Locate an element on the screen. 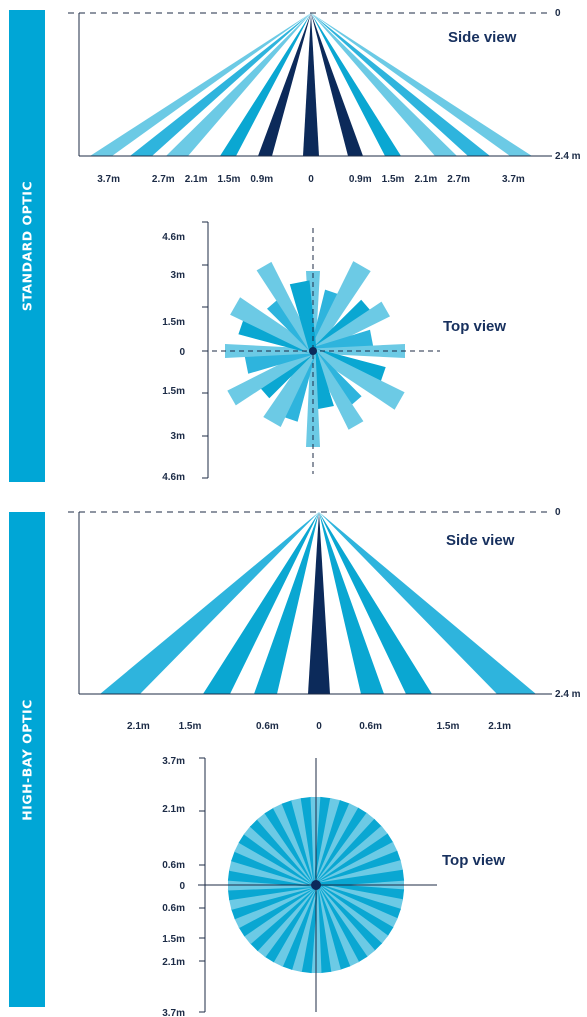  standard-optic-band: STANDARD OPTIC is located at coordinates (27, 246).